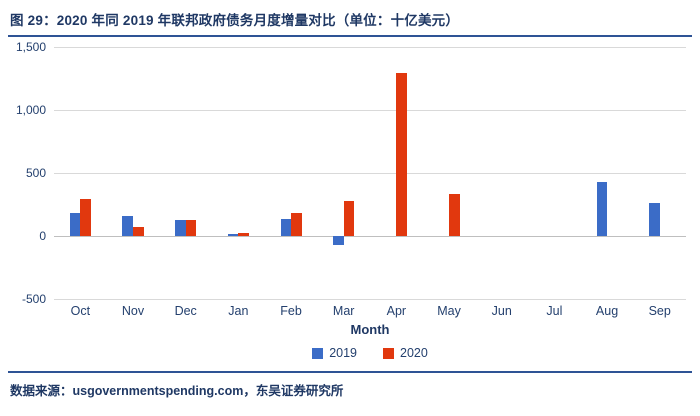 This screenshot has width=700, height=416. I want to click on x-axis: Oct Nov Dec Jan Feb Mar Apr May Jun Jul Aug Sep, so click(370, 311).